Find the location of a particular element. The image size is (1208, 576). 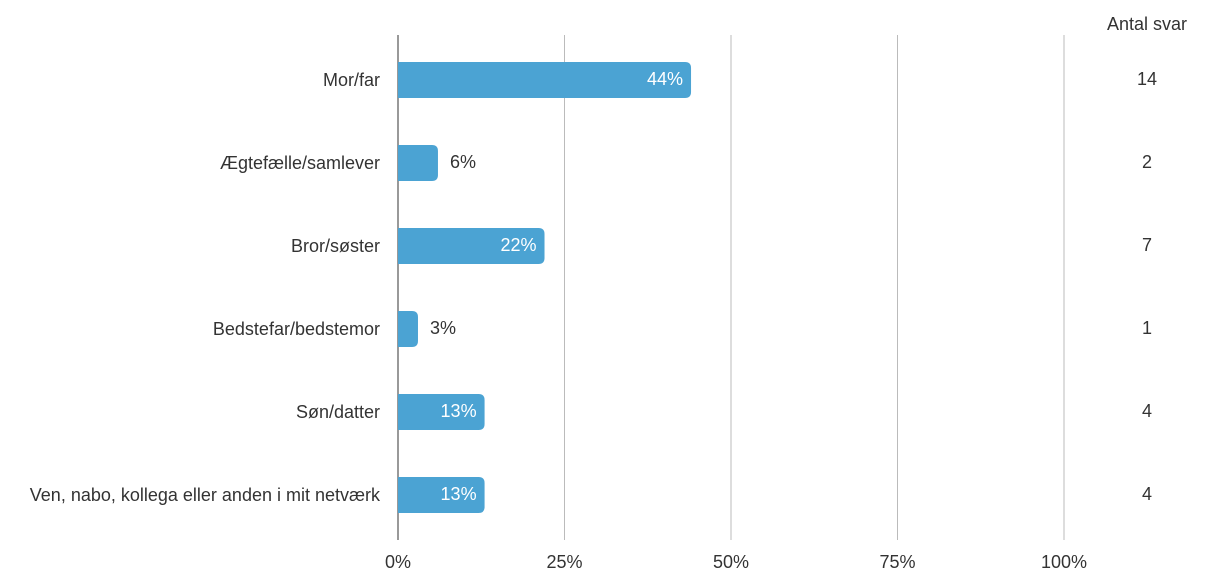

category-label: Bedstefar/bedstemor is located at coordinates (296, 329).